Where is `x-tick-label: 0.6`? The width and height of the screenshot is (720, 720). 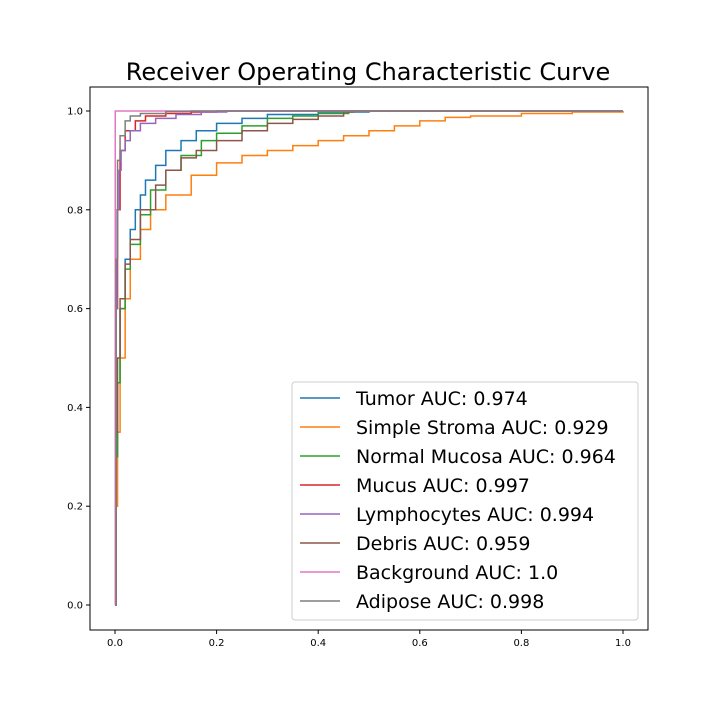
x-tick-label: 0.6 is located at coordinates (420, 643).